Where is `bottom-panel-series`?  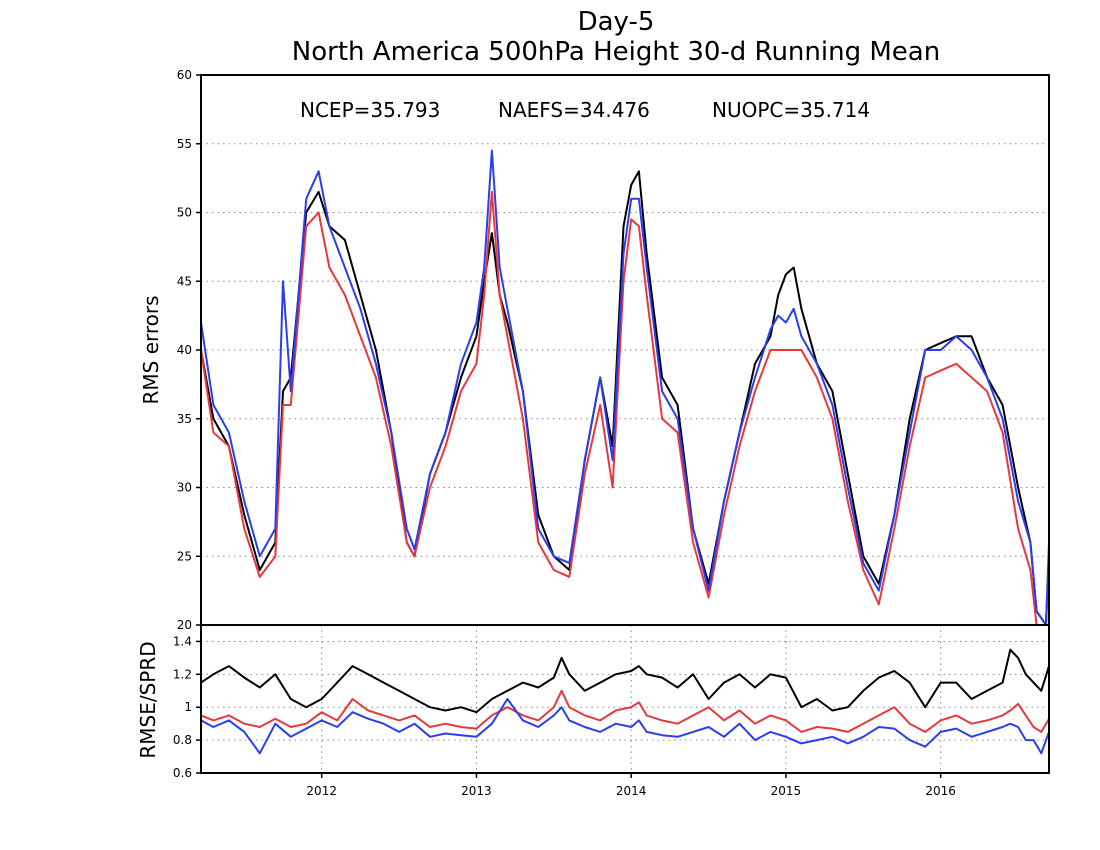 bottom-panel-series is located at coordinates (625, 701).